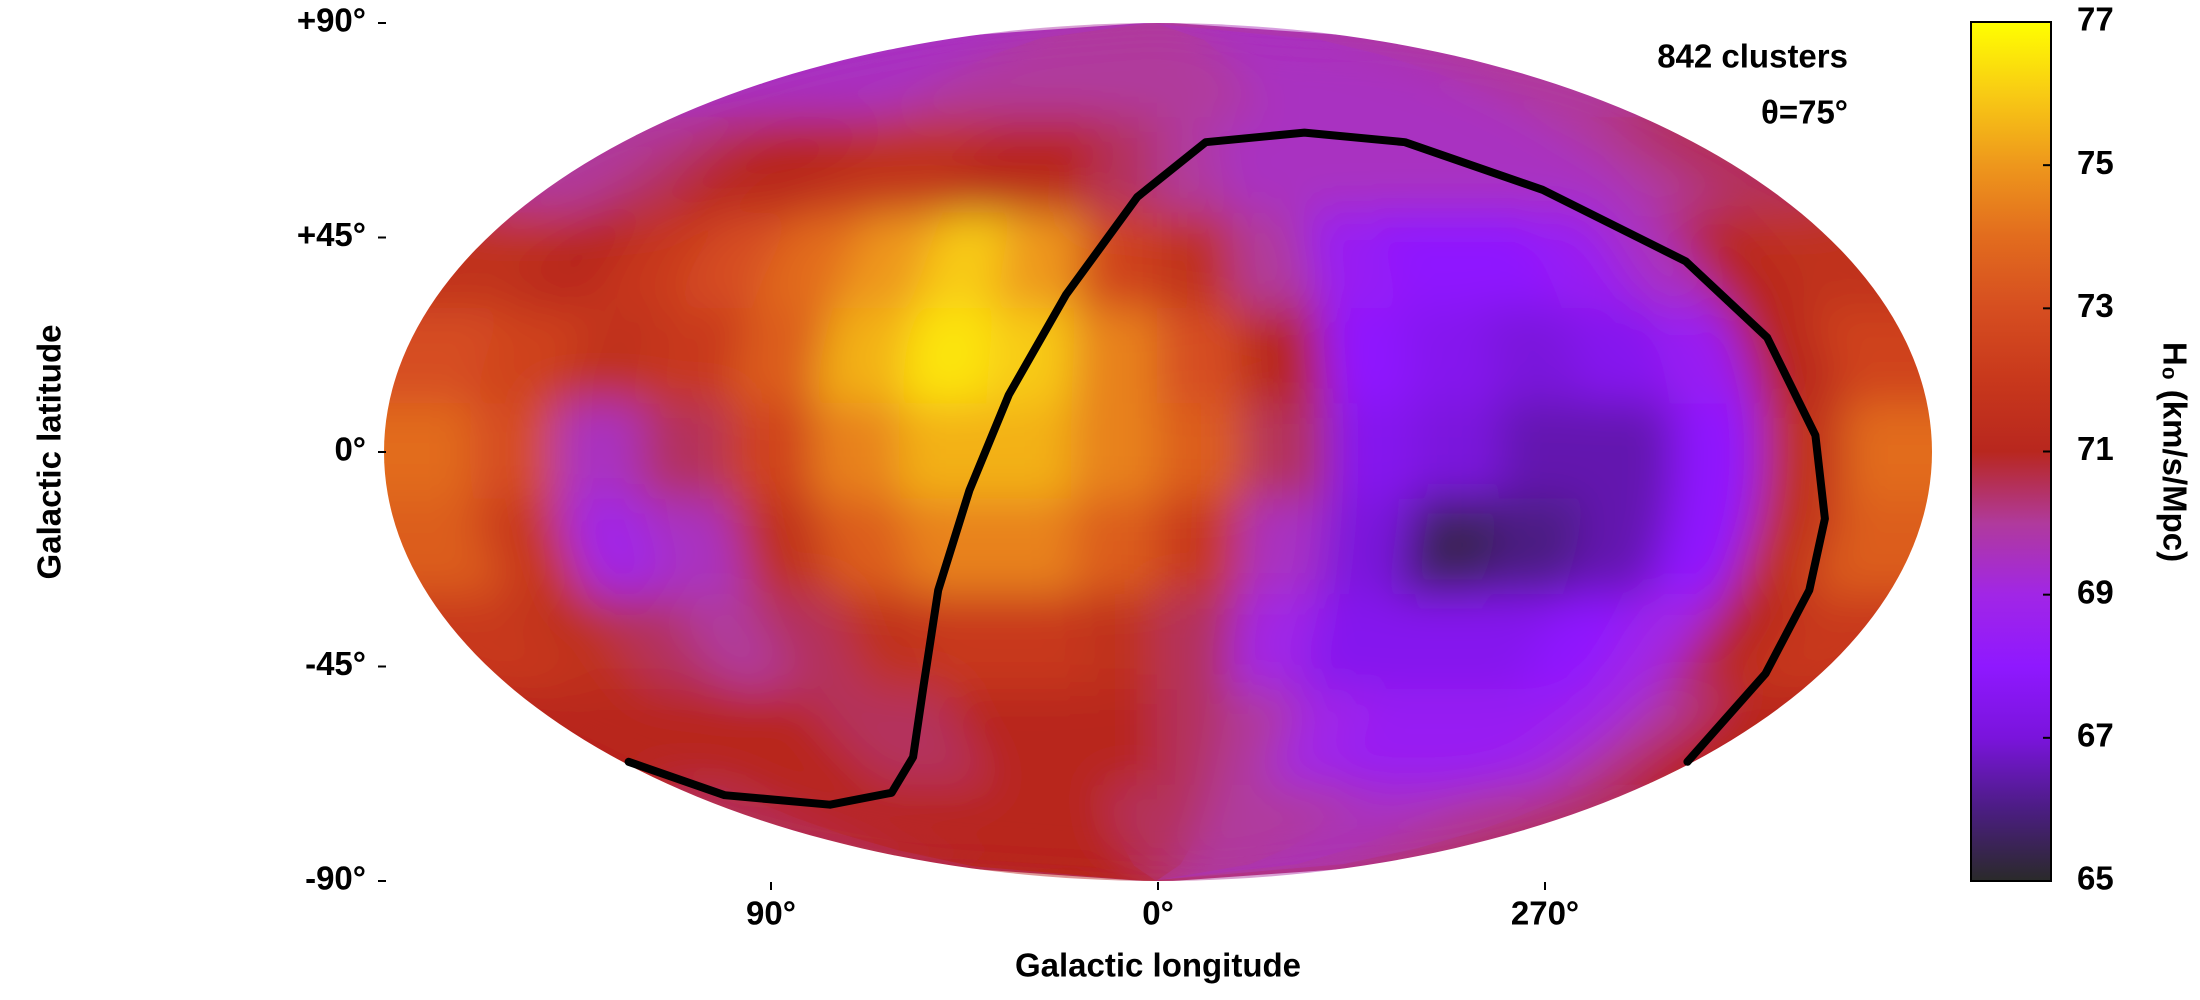 The image size is (2200, 1000). What do you see at coordinates (49, 452) in the screenshot?
I see `y-axis-label: Galactic latitude` at bounding box center [49, 452].